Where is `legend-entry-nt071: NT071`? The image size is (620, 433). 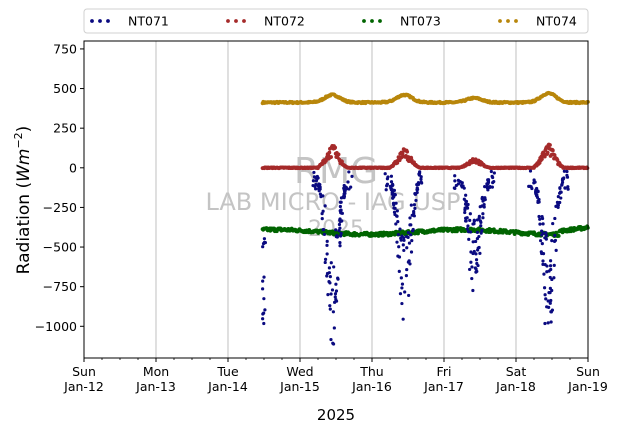 legend-entry-nt071: NT071 is located at coordinates (129, 21).